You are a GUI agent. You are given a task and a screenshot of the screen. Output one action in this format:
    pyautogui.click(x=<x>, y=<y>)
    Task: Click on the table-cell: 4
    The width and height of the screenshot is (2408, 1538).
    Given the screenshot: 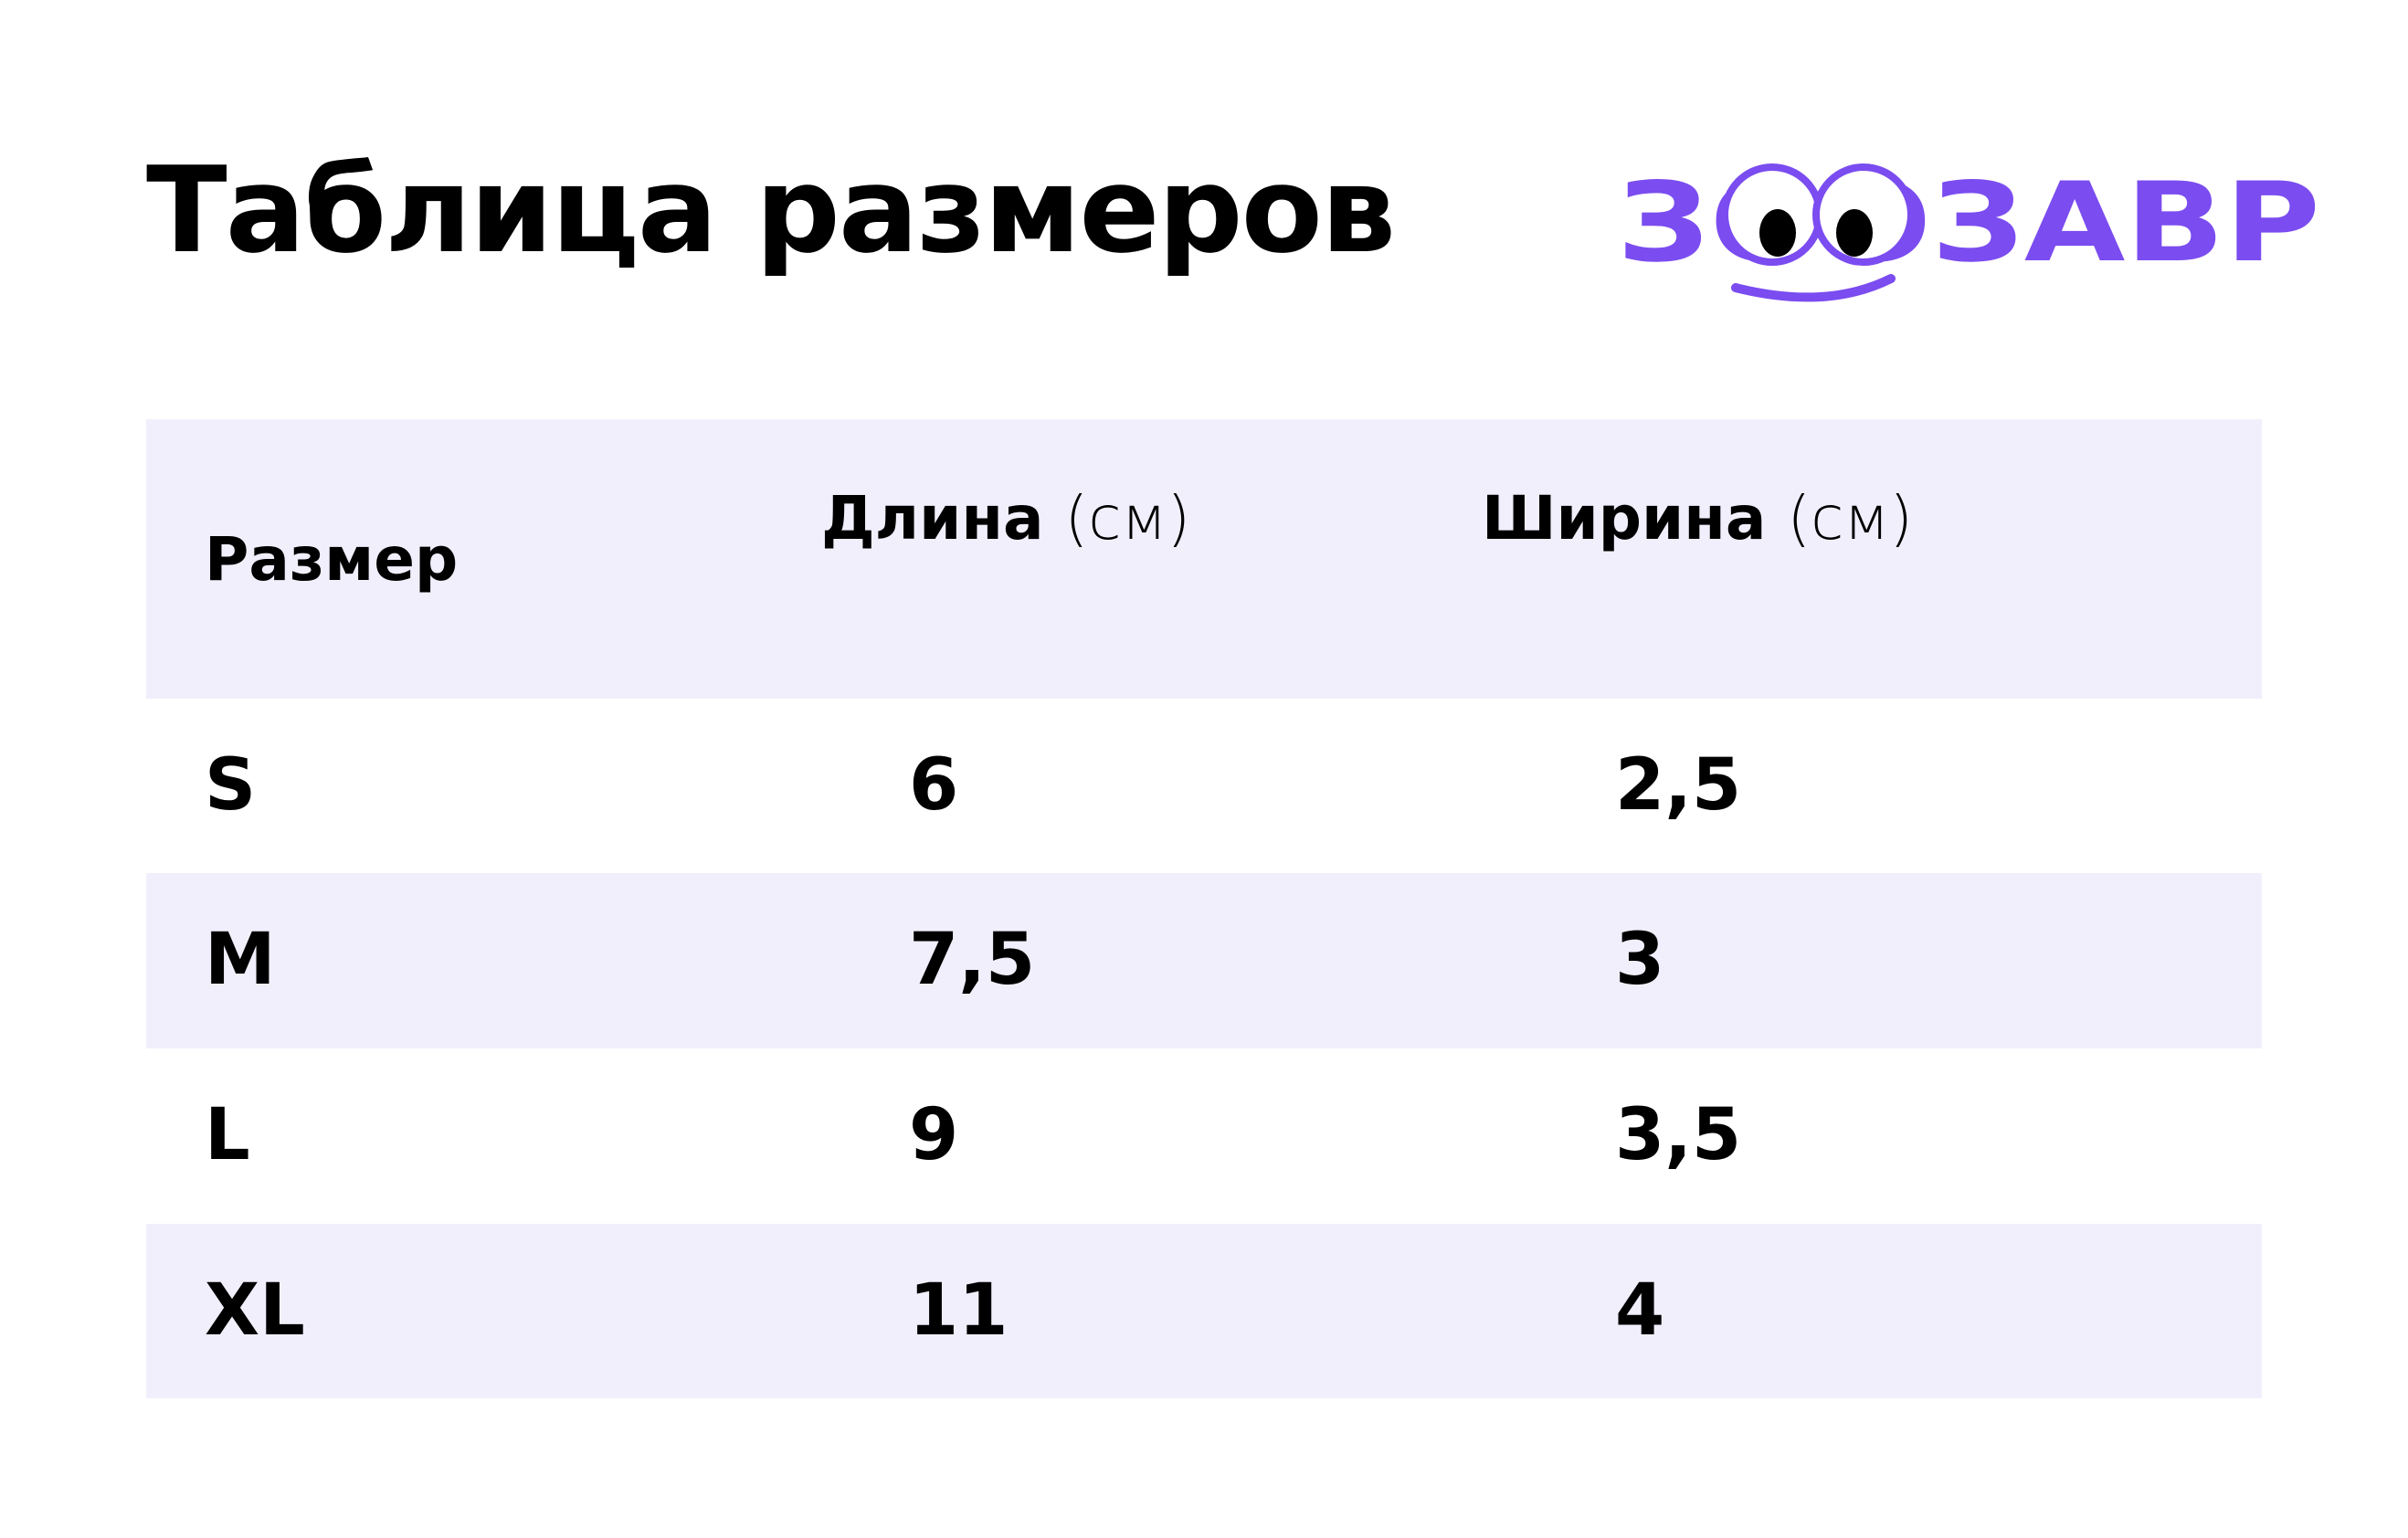 What is the action you would take?
    pyautogui.click(x=1640, y=1310)
    